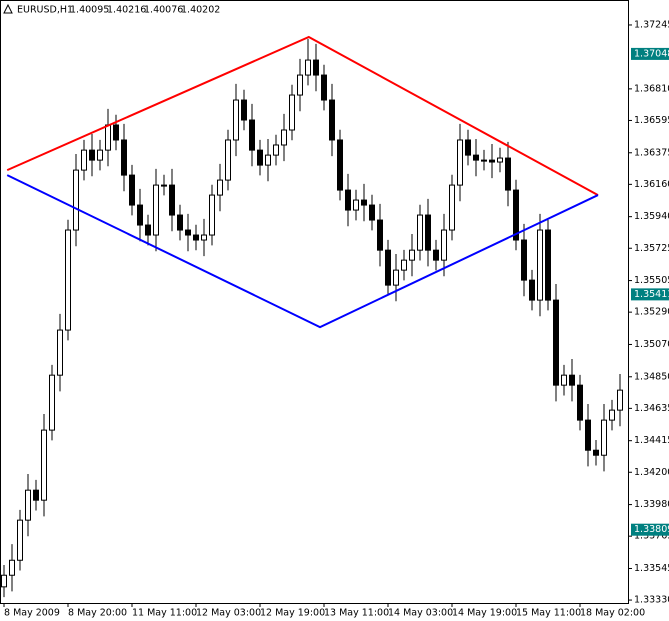  What do you see at coordinates (8, 8) in the screenshot?
I see `header-icon` at bounding box center [8, 8].